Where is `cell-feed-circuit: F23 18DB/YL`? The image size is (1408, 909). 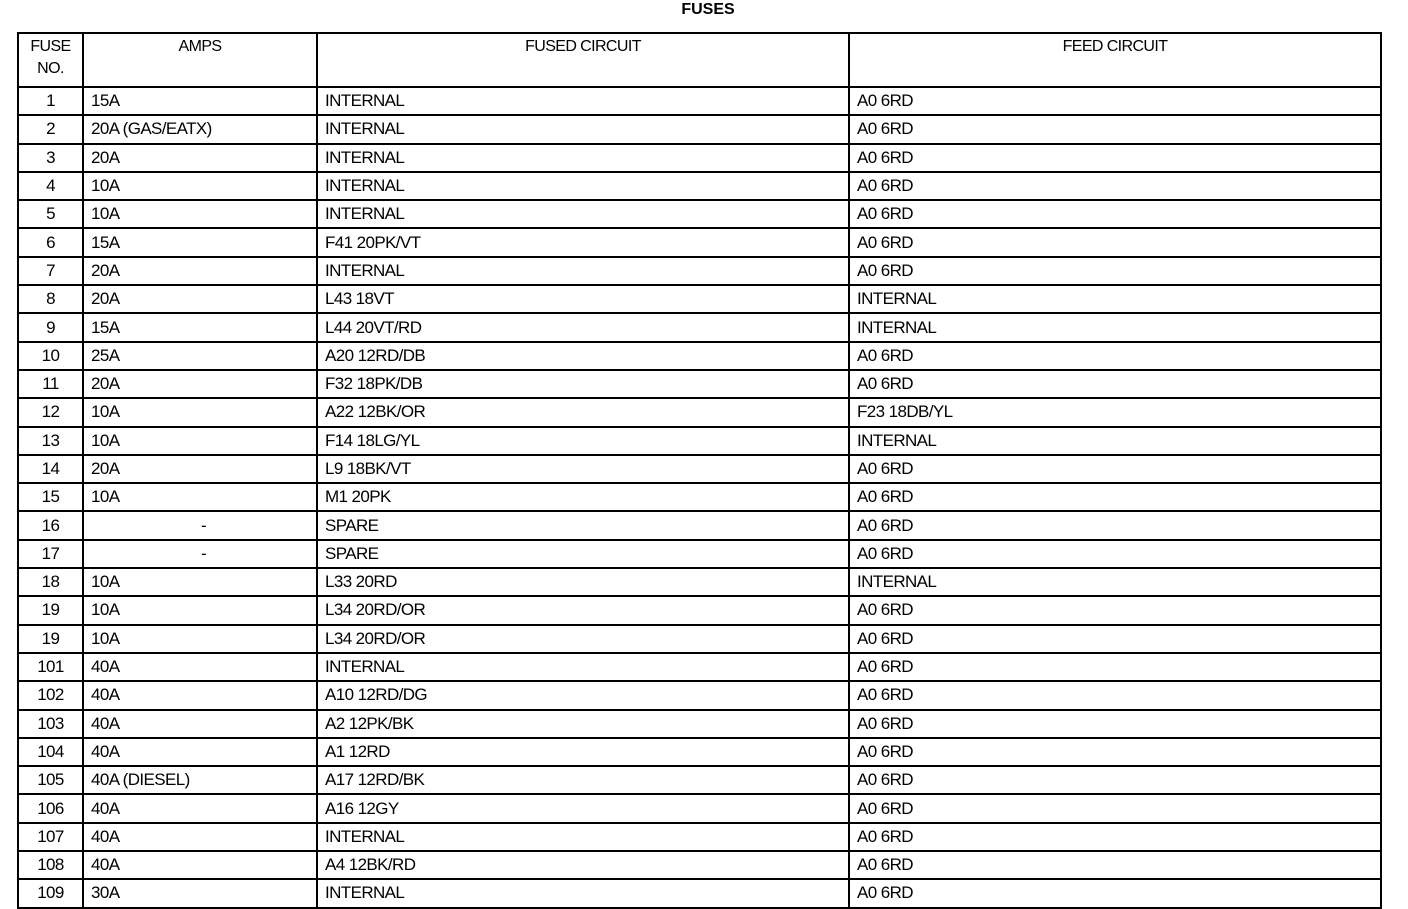 cell-feed-circuit: F23 18DB/YL is located at coordinates (1115, 412).